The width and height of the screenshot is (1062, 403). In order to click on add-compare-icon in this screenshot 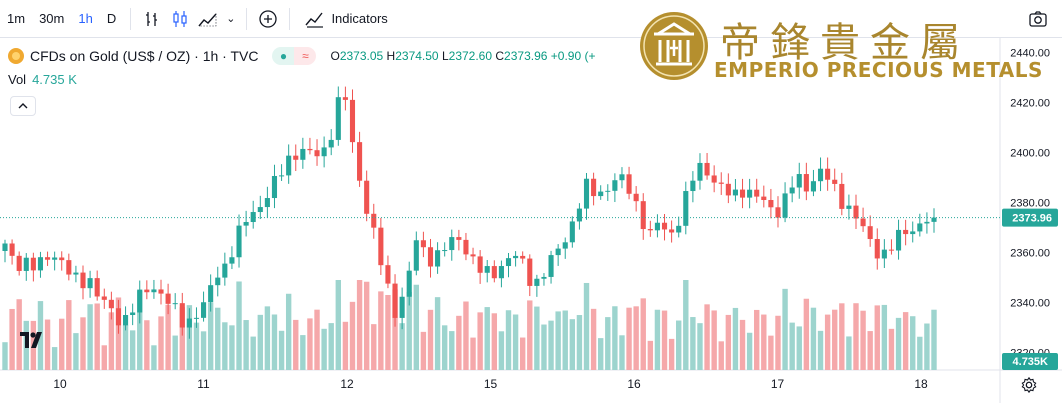, I will do `click(268, 19)`.